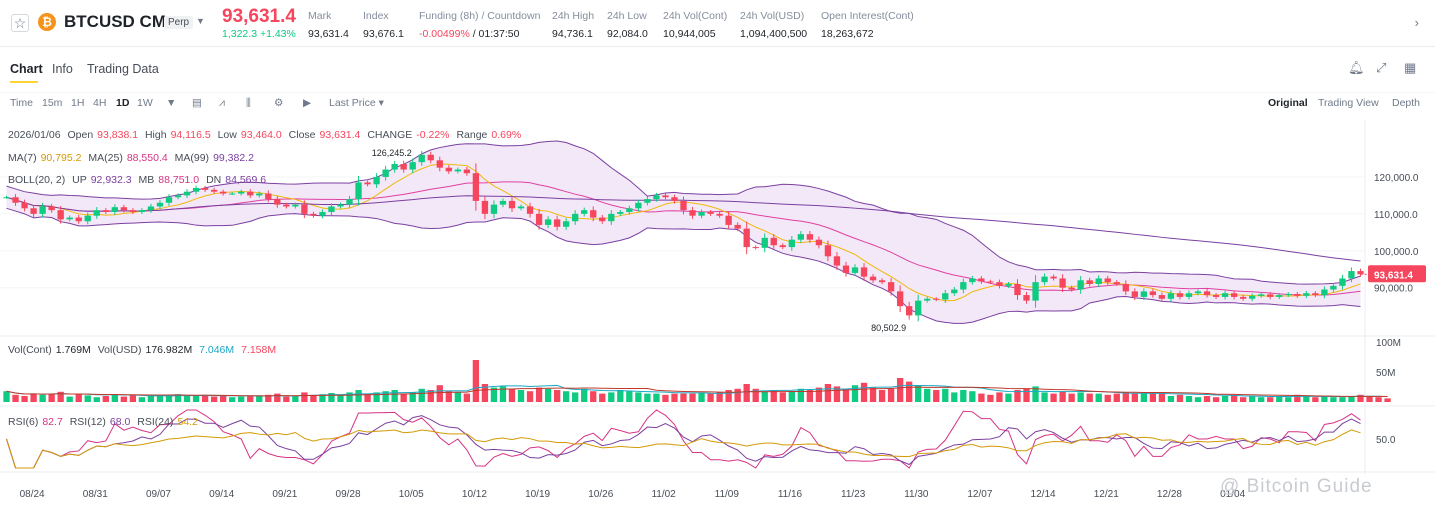 This screenshot has height=513, width=1435. I want to click on symbol-dropdown-icon: ▼, so click(200, 21).